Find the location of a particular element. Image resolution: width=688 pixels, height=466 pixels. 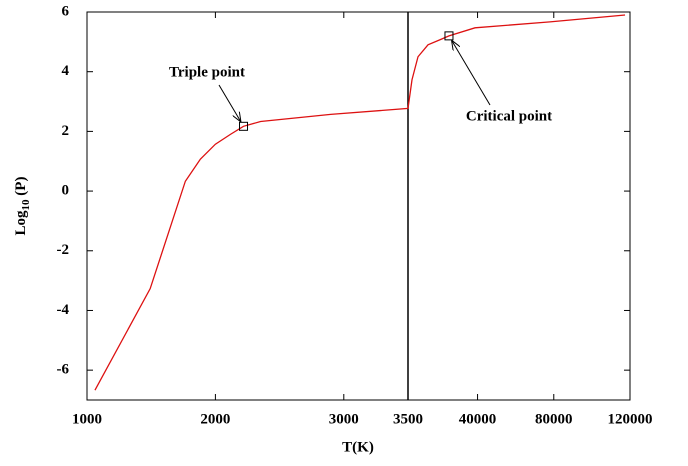

x-tick-label: 3500 is located at coordinates (408, 419).